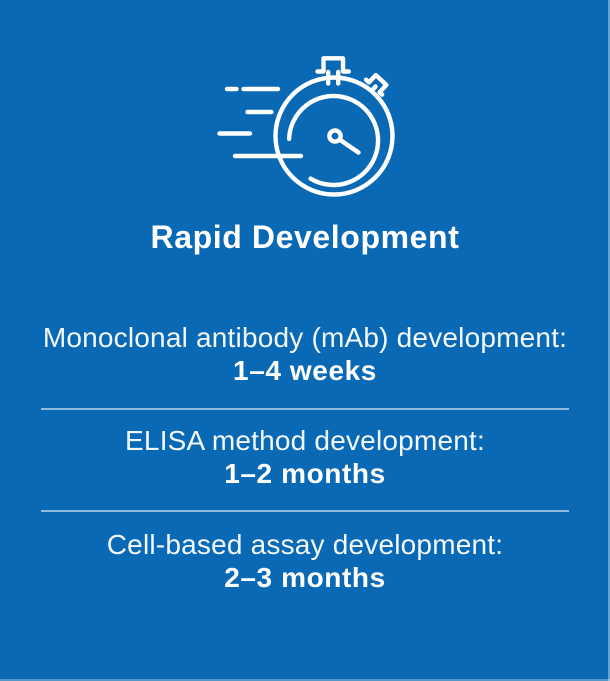 The image size is (610, 681). Describe the element at coordinates (609, 340) in the screenshot. I see `card-right-edge-highlight` at that location.